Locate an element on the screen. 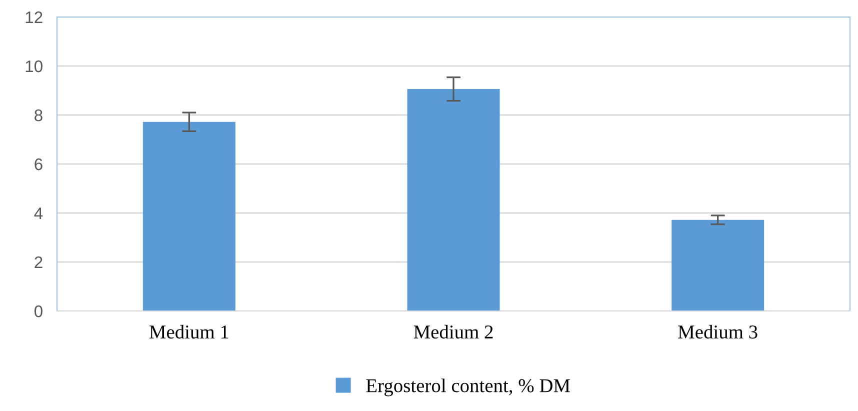 The height and width of the screenshot is (411, 858). legend-label: Ergosterol content, % DM is located at coordinates (468, 387).